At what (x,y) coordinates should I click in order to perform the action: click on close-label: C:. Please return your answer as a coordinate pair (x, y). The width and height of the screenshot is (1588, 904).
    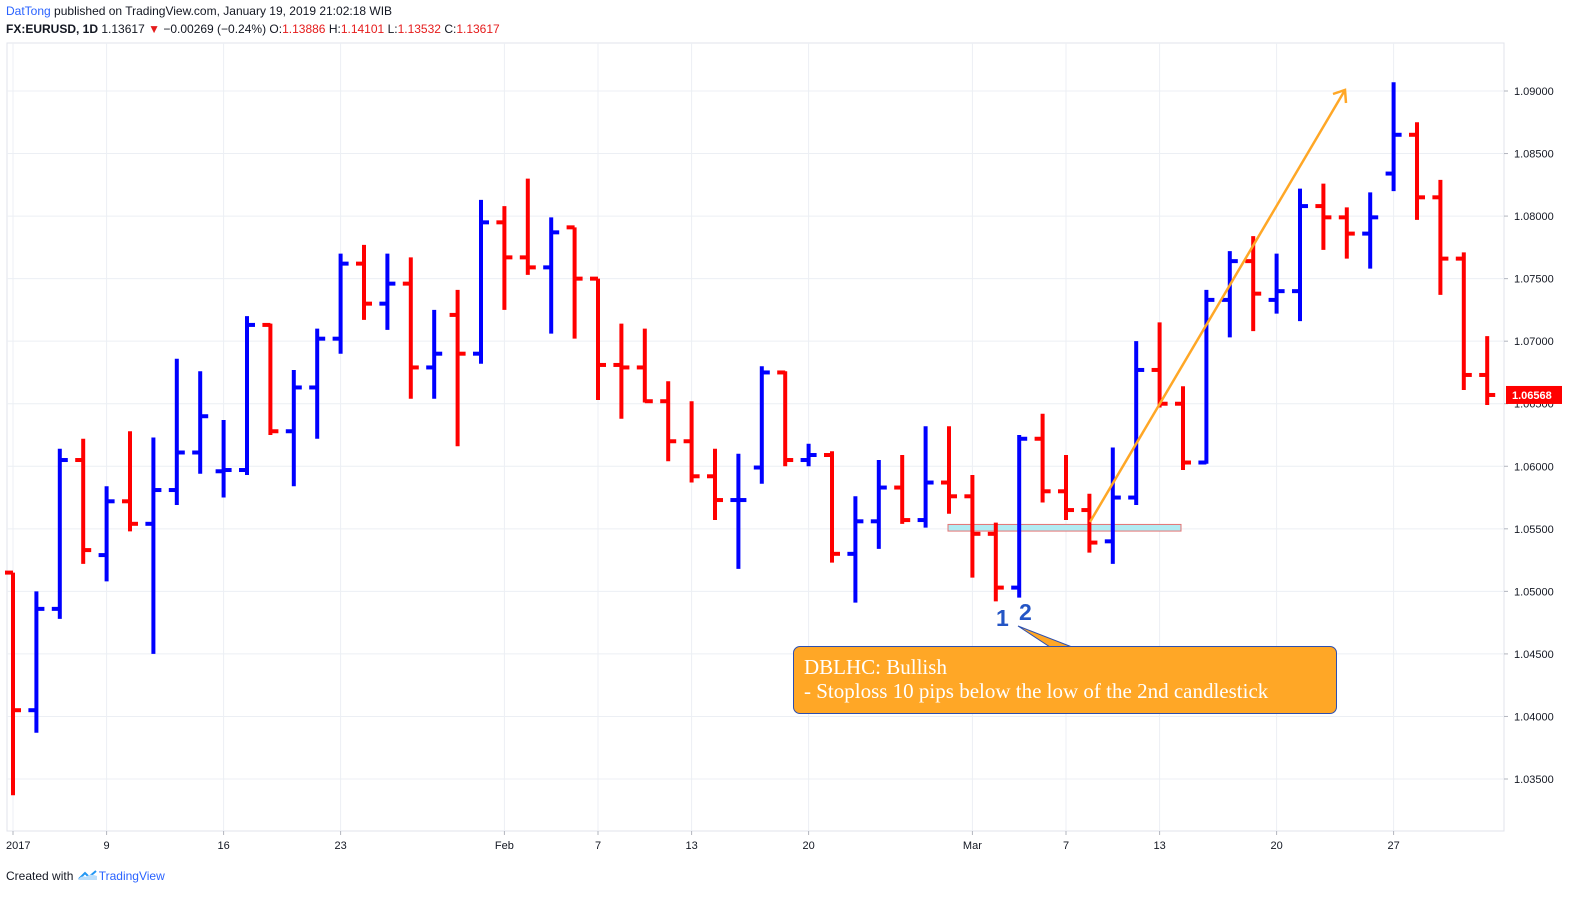
    Looking at the image, I should click on (450, 29).